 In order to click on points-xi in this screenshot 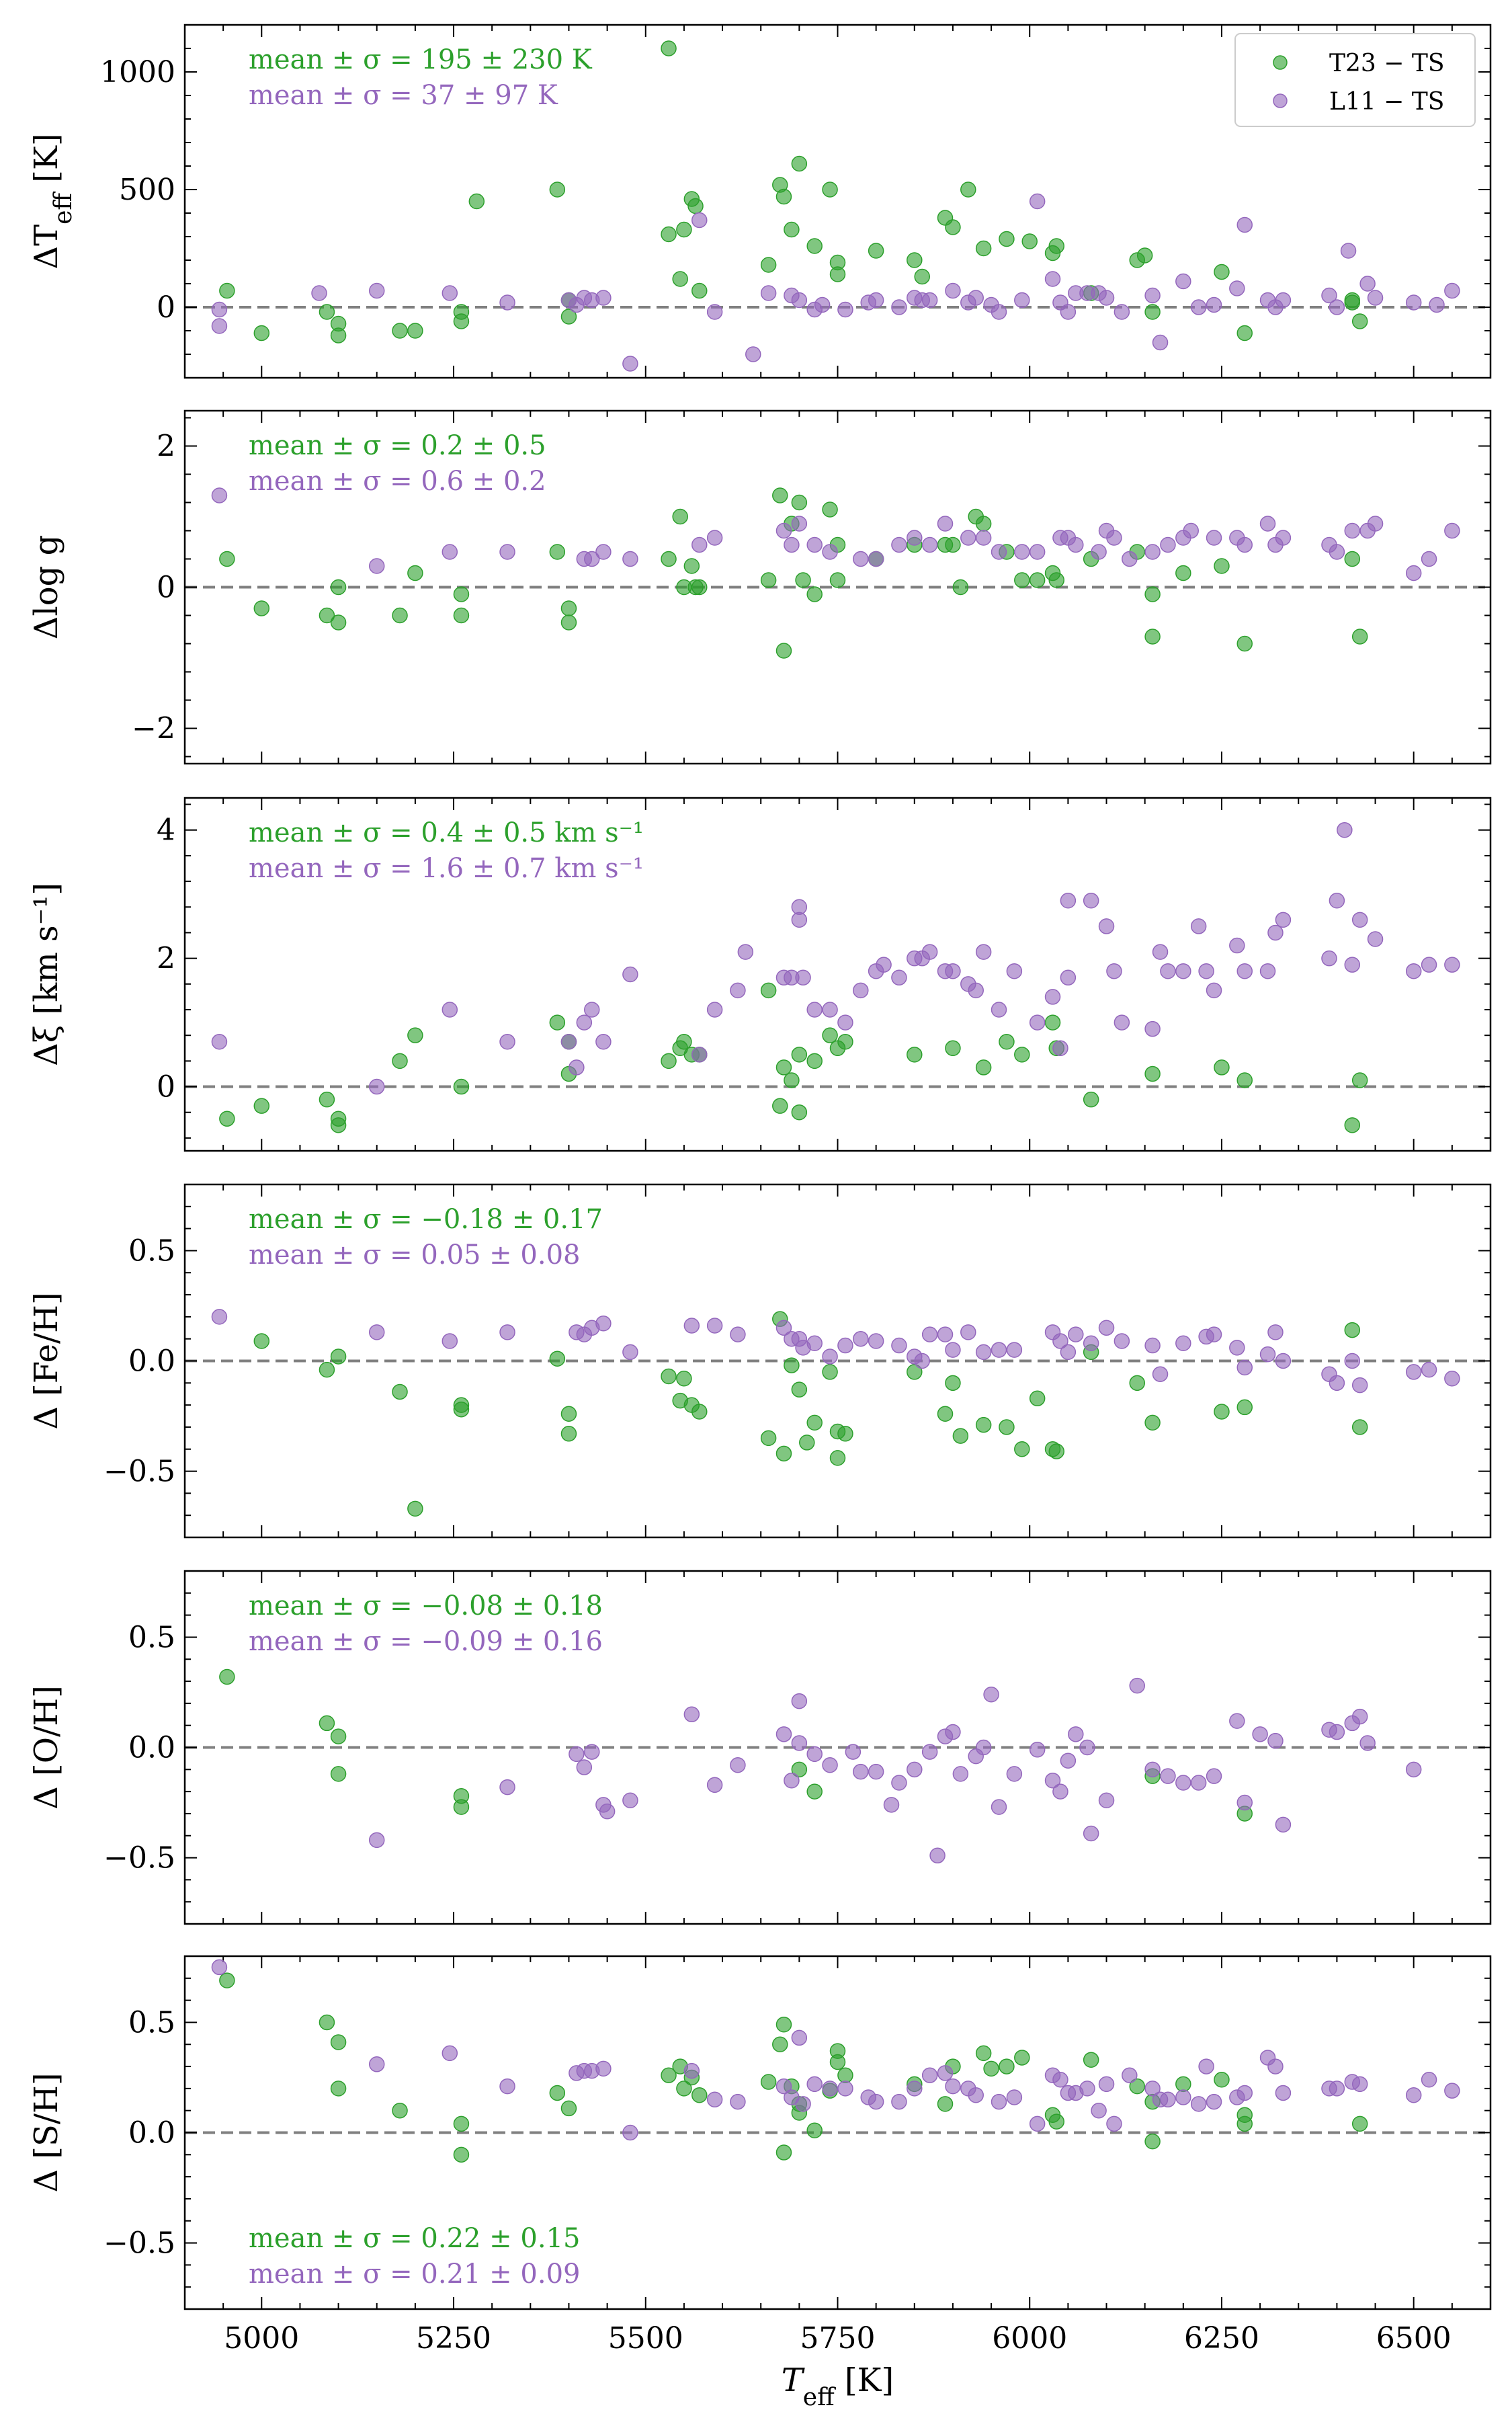, I will do `click(836, 977)`.